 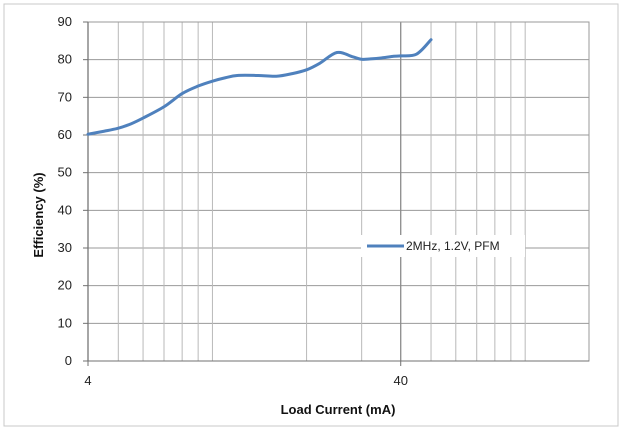 What do you see at coordinates (65, 21) in the screenshot?
I see `y-tick-label-90: 90` at bounding box center [65, 21].